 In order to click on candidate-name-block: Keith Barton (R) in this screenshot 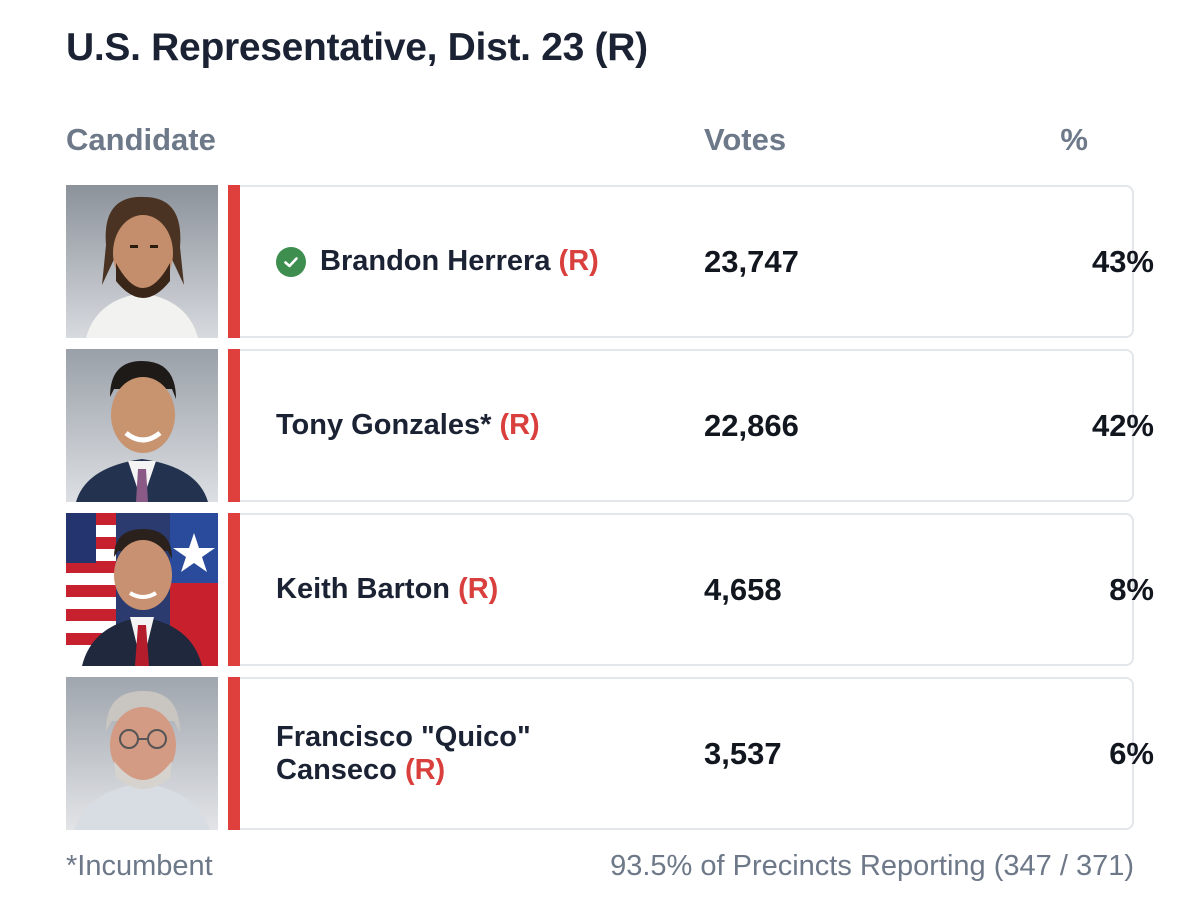, I will do `click(476, 589)`.